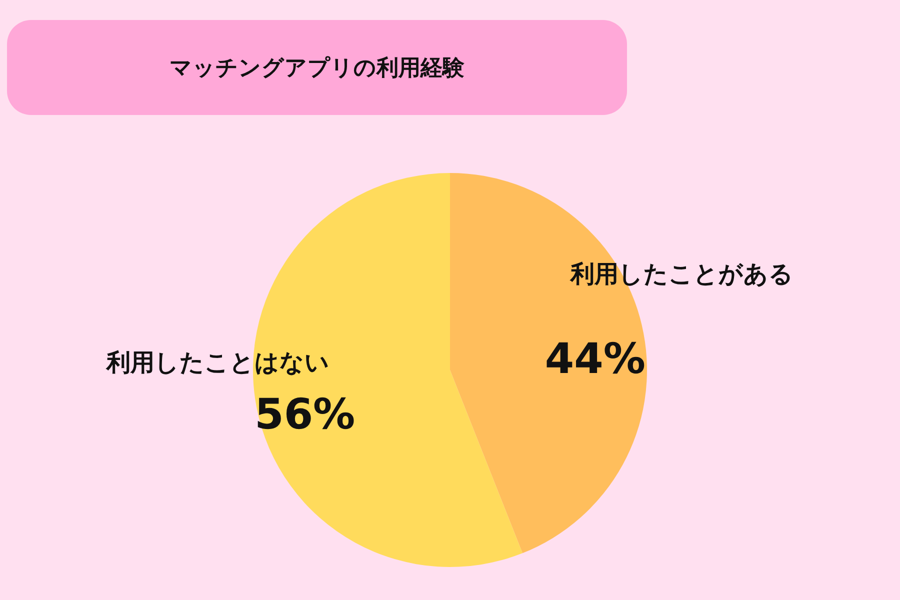 The width and height of the screenshot is (900, 600). What do you see at coordinates (317, 68) in the screenshot?
I see `chart-title: マッチングアプリの利用経験` at bounding box center [317, 68].